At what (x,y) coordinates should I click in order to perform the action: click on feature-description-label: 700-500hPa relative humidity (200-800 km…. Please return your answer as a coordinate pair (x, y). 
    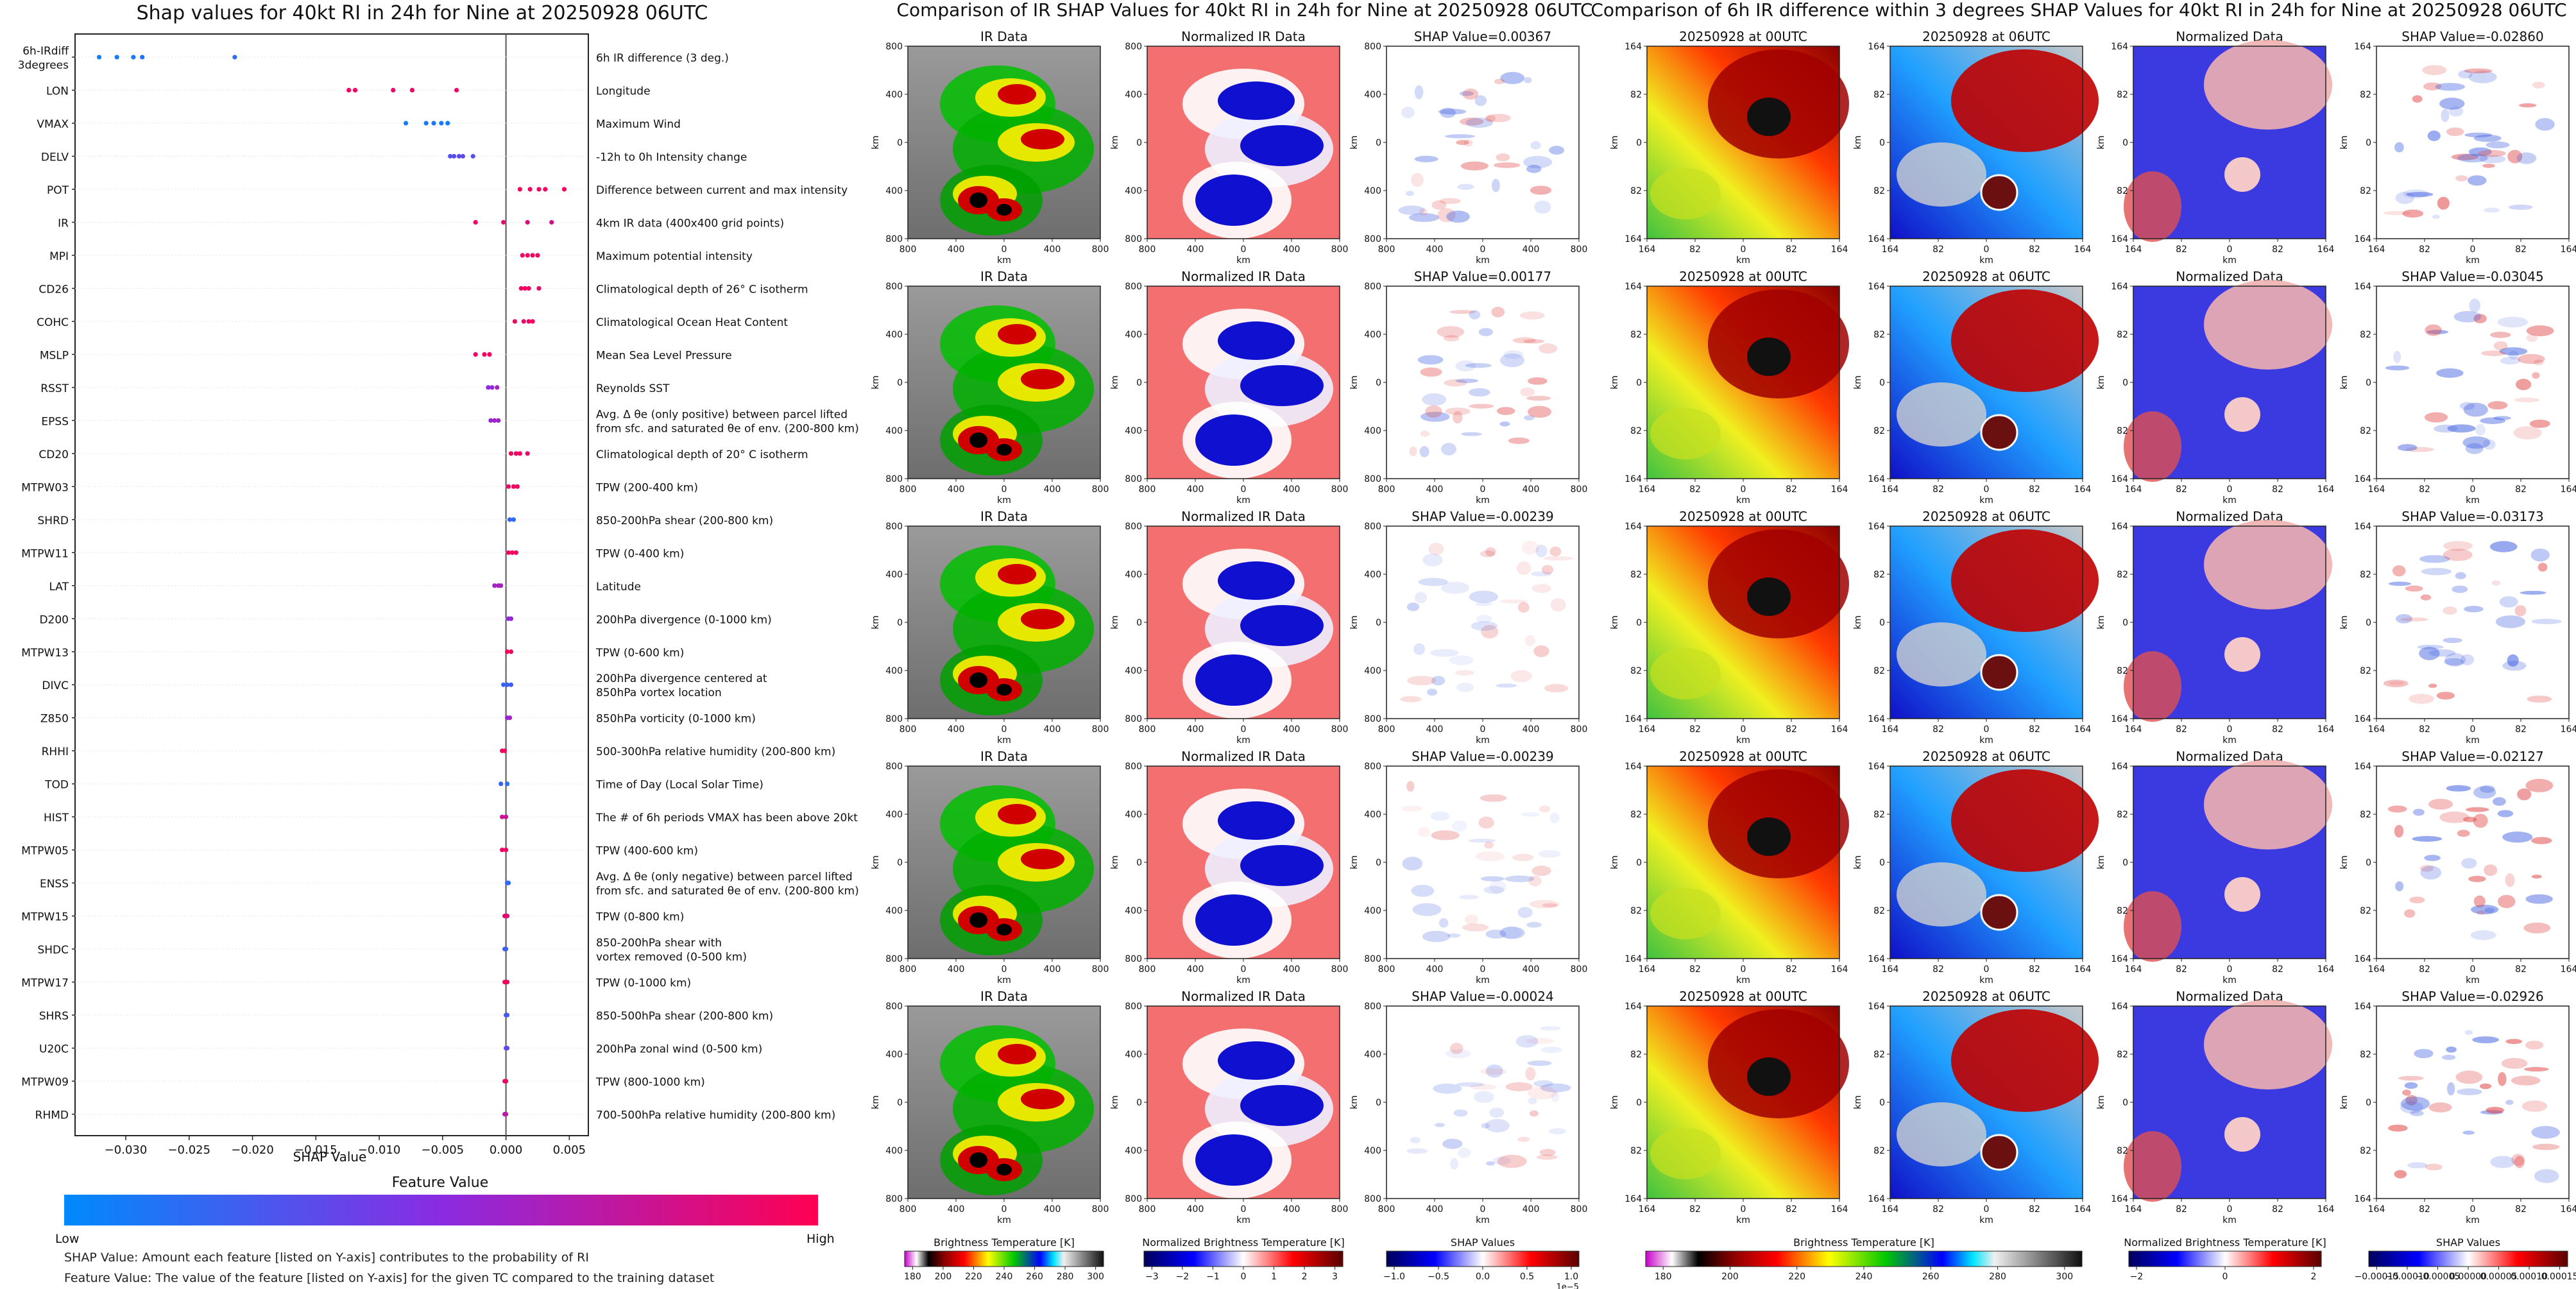
    Looking at the image, I should click on (715, 1115).